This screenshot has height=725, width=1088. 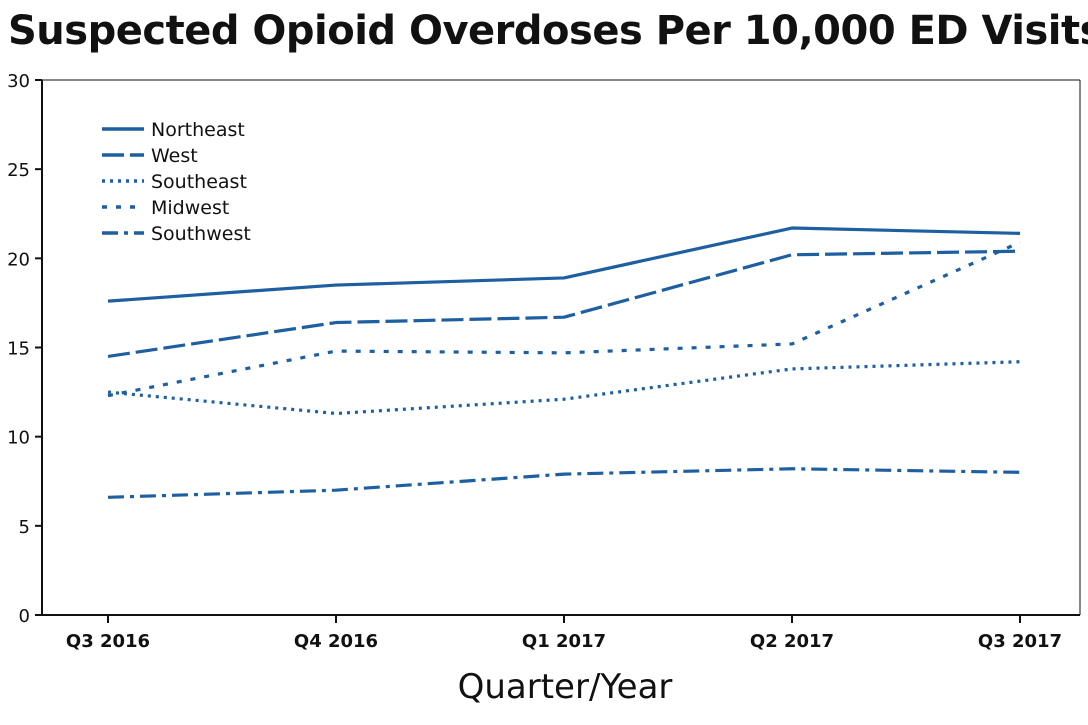 I want to click on legend-label-northeast: Northeast, so click(x=198, y=130).